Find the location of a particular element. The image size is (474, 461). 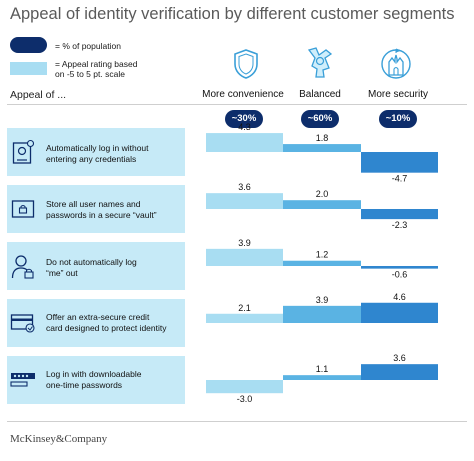

segment-label-more-convenience: More convenience is located at coordinates (243, 94).